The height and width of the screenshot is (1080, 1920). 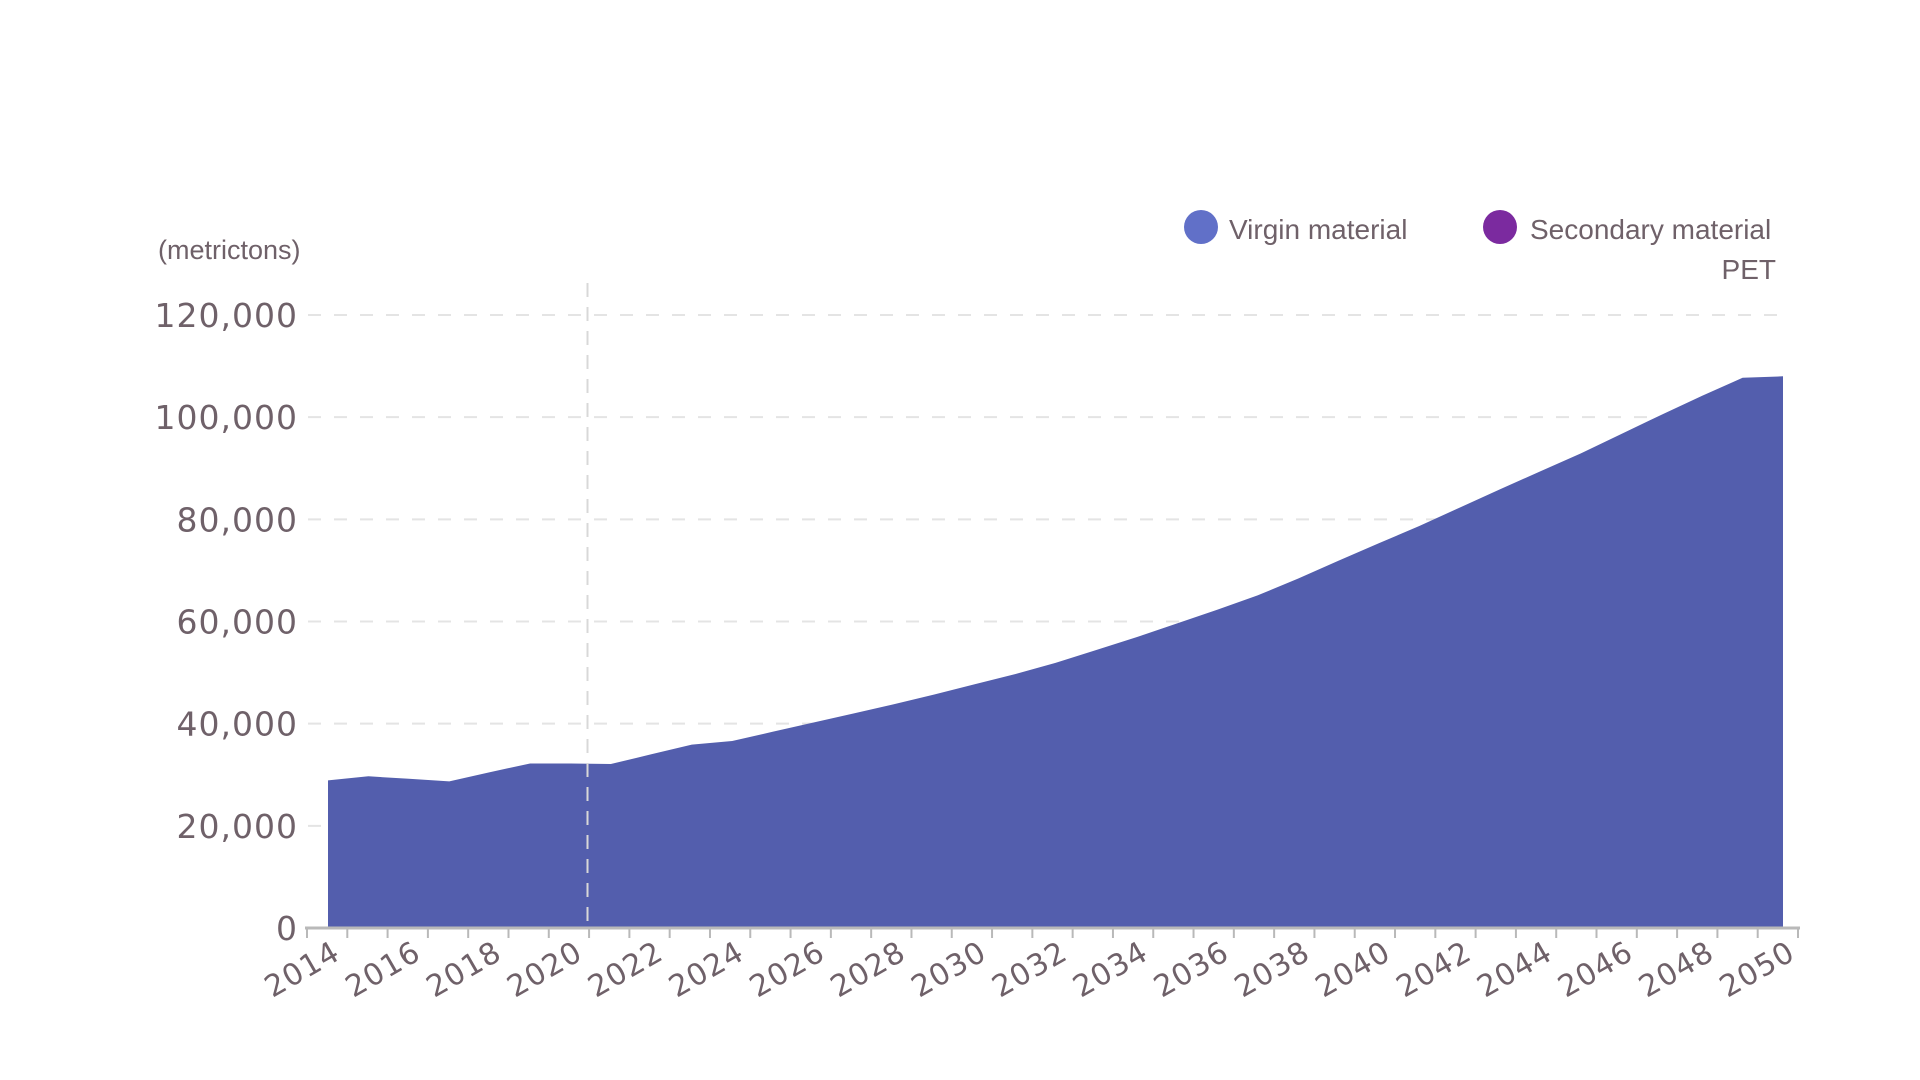 What do you see at coordinates (1052, 932) in the screenshot?
I see `x-axis` at bounding box center [1052, 932].